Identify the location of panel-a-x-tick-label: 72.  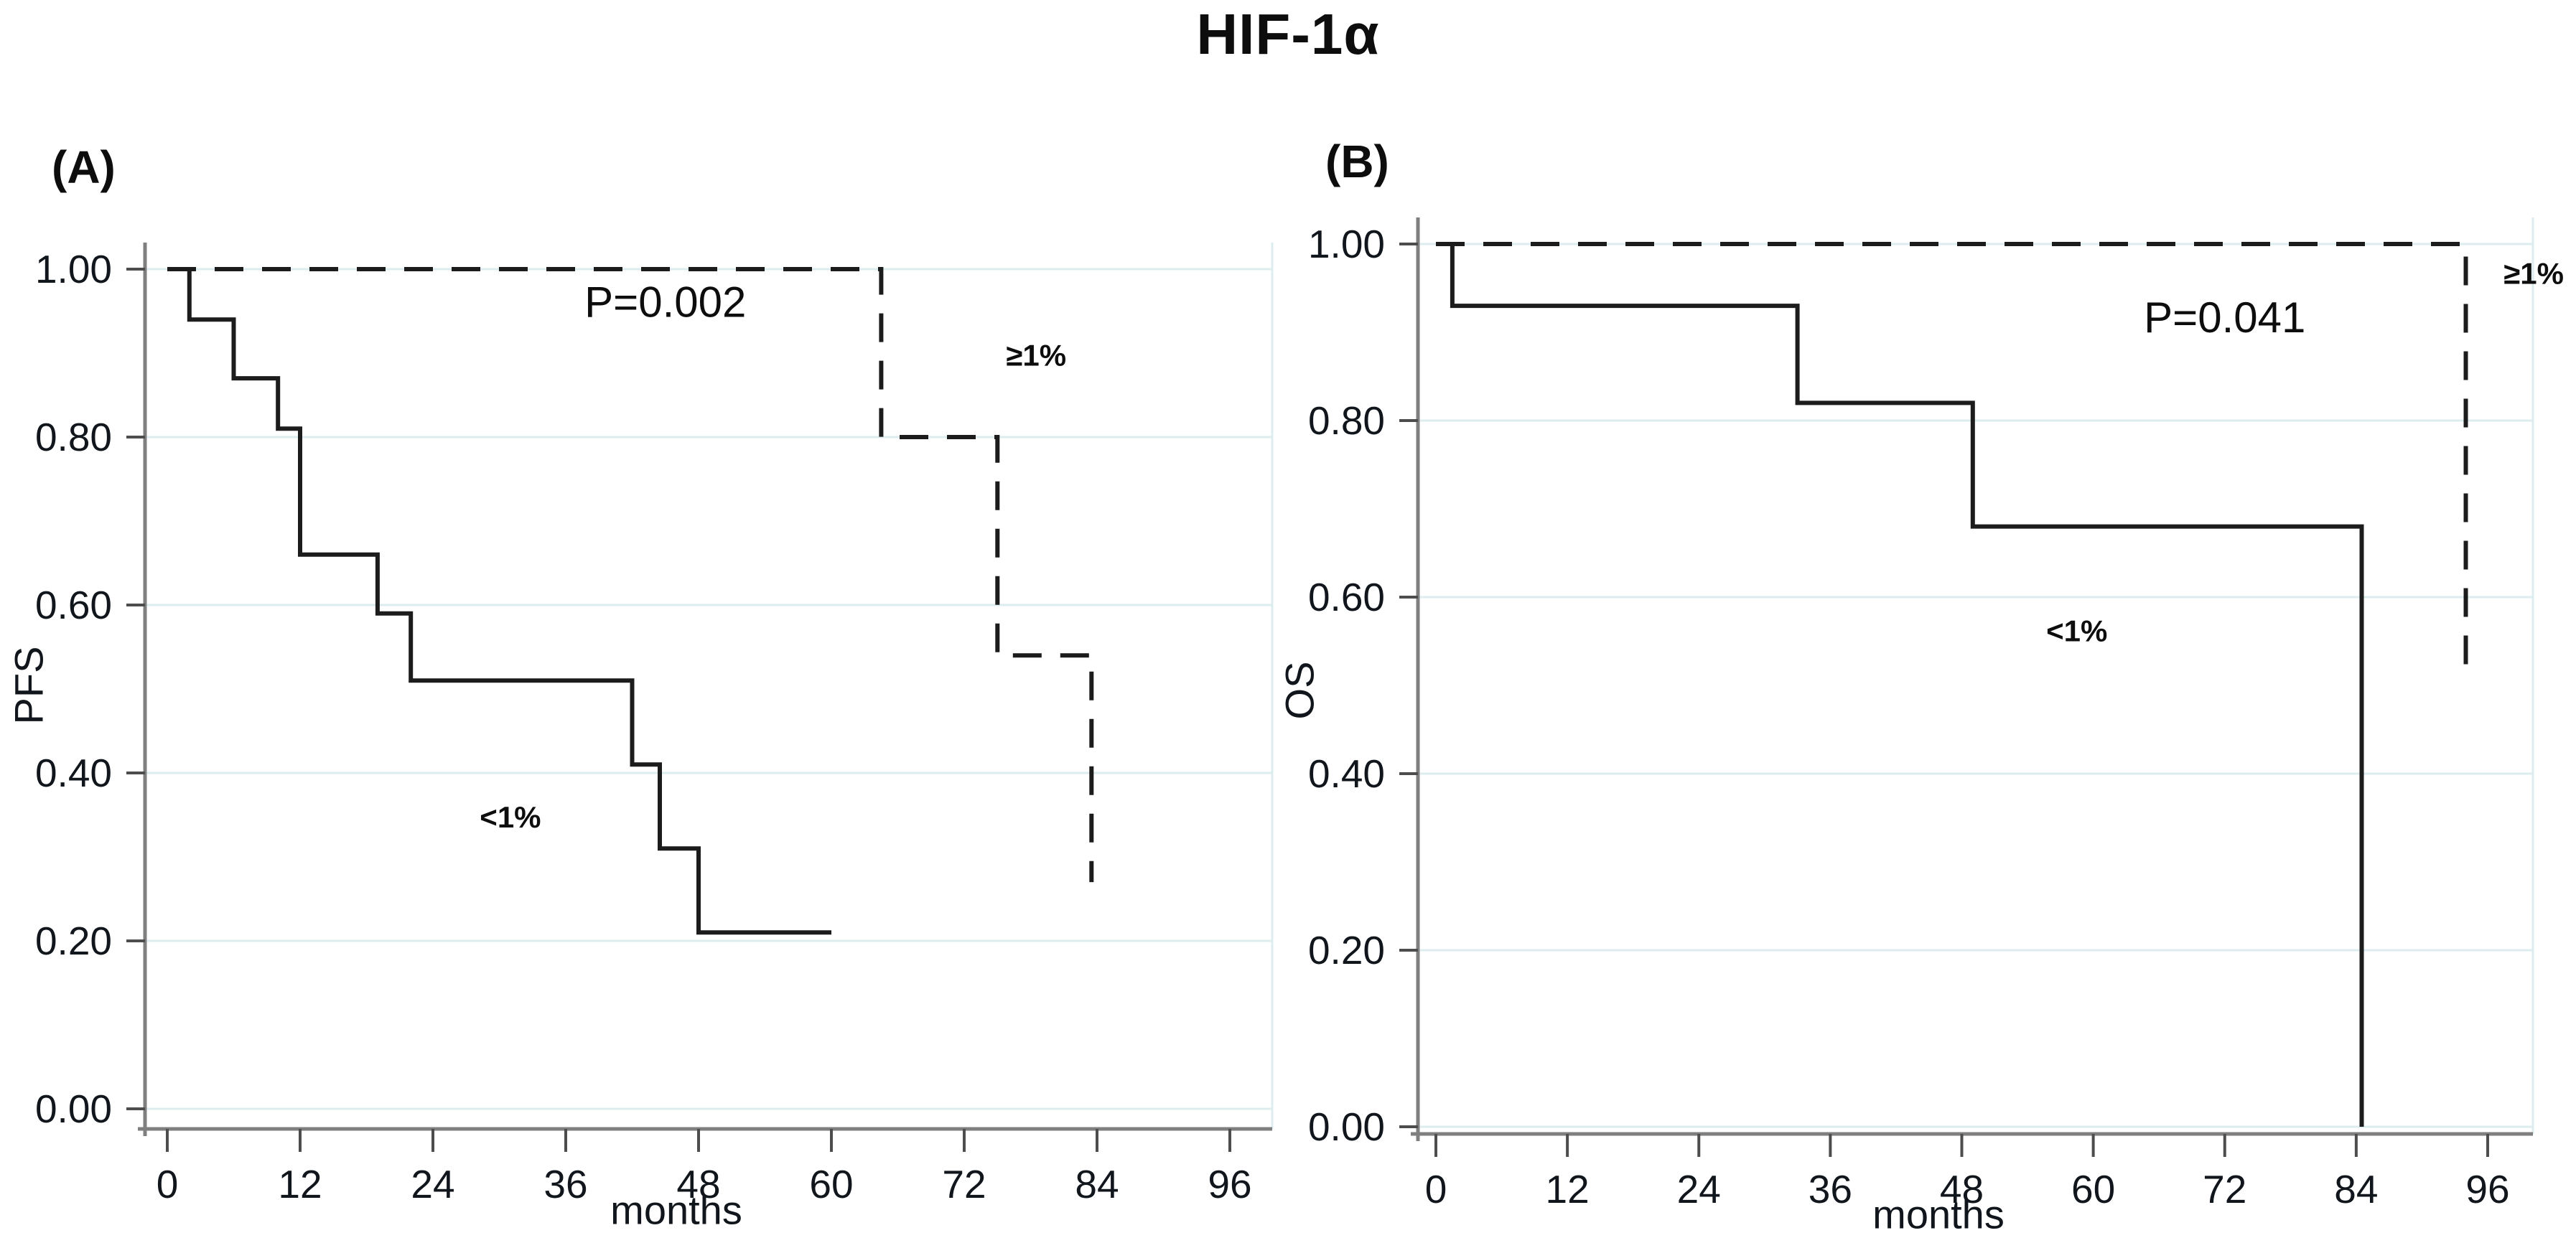
(964, 1184).